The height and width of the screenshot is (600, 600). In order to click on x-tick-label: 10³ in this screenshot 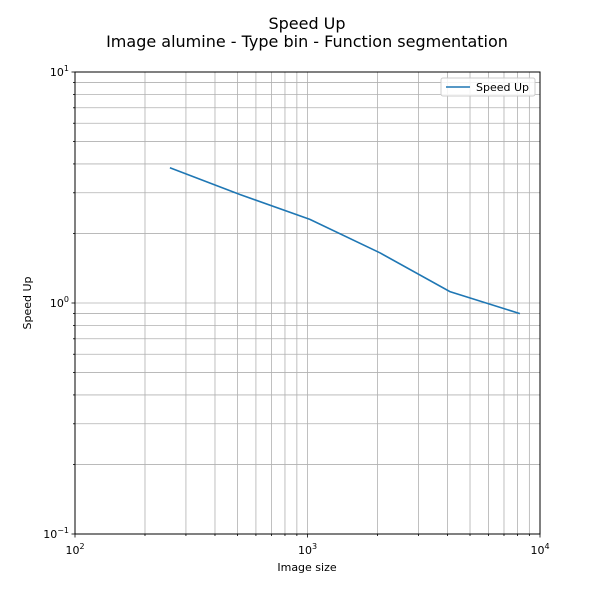, I will do `click(307, 549)`.